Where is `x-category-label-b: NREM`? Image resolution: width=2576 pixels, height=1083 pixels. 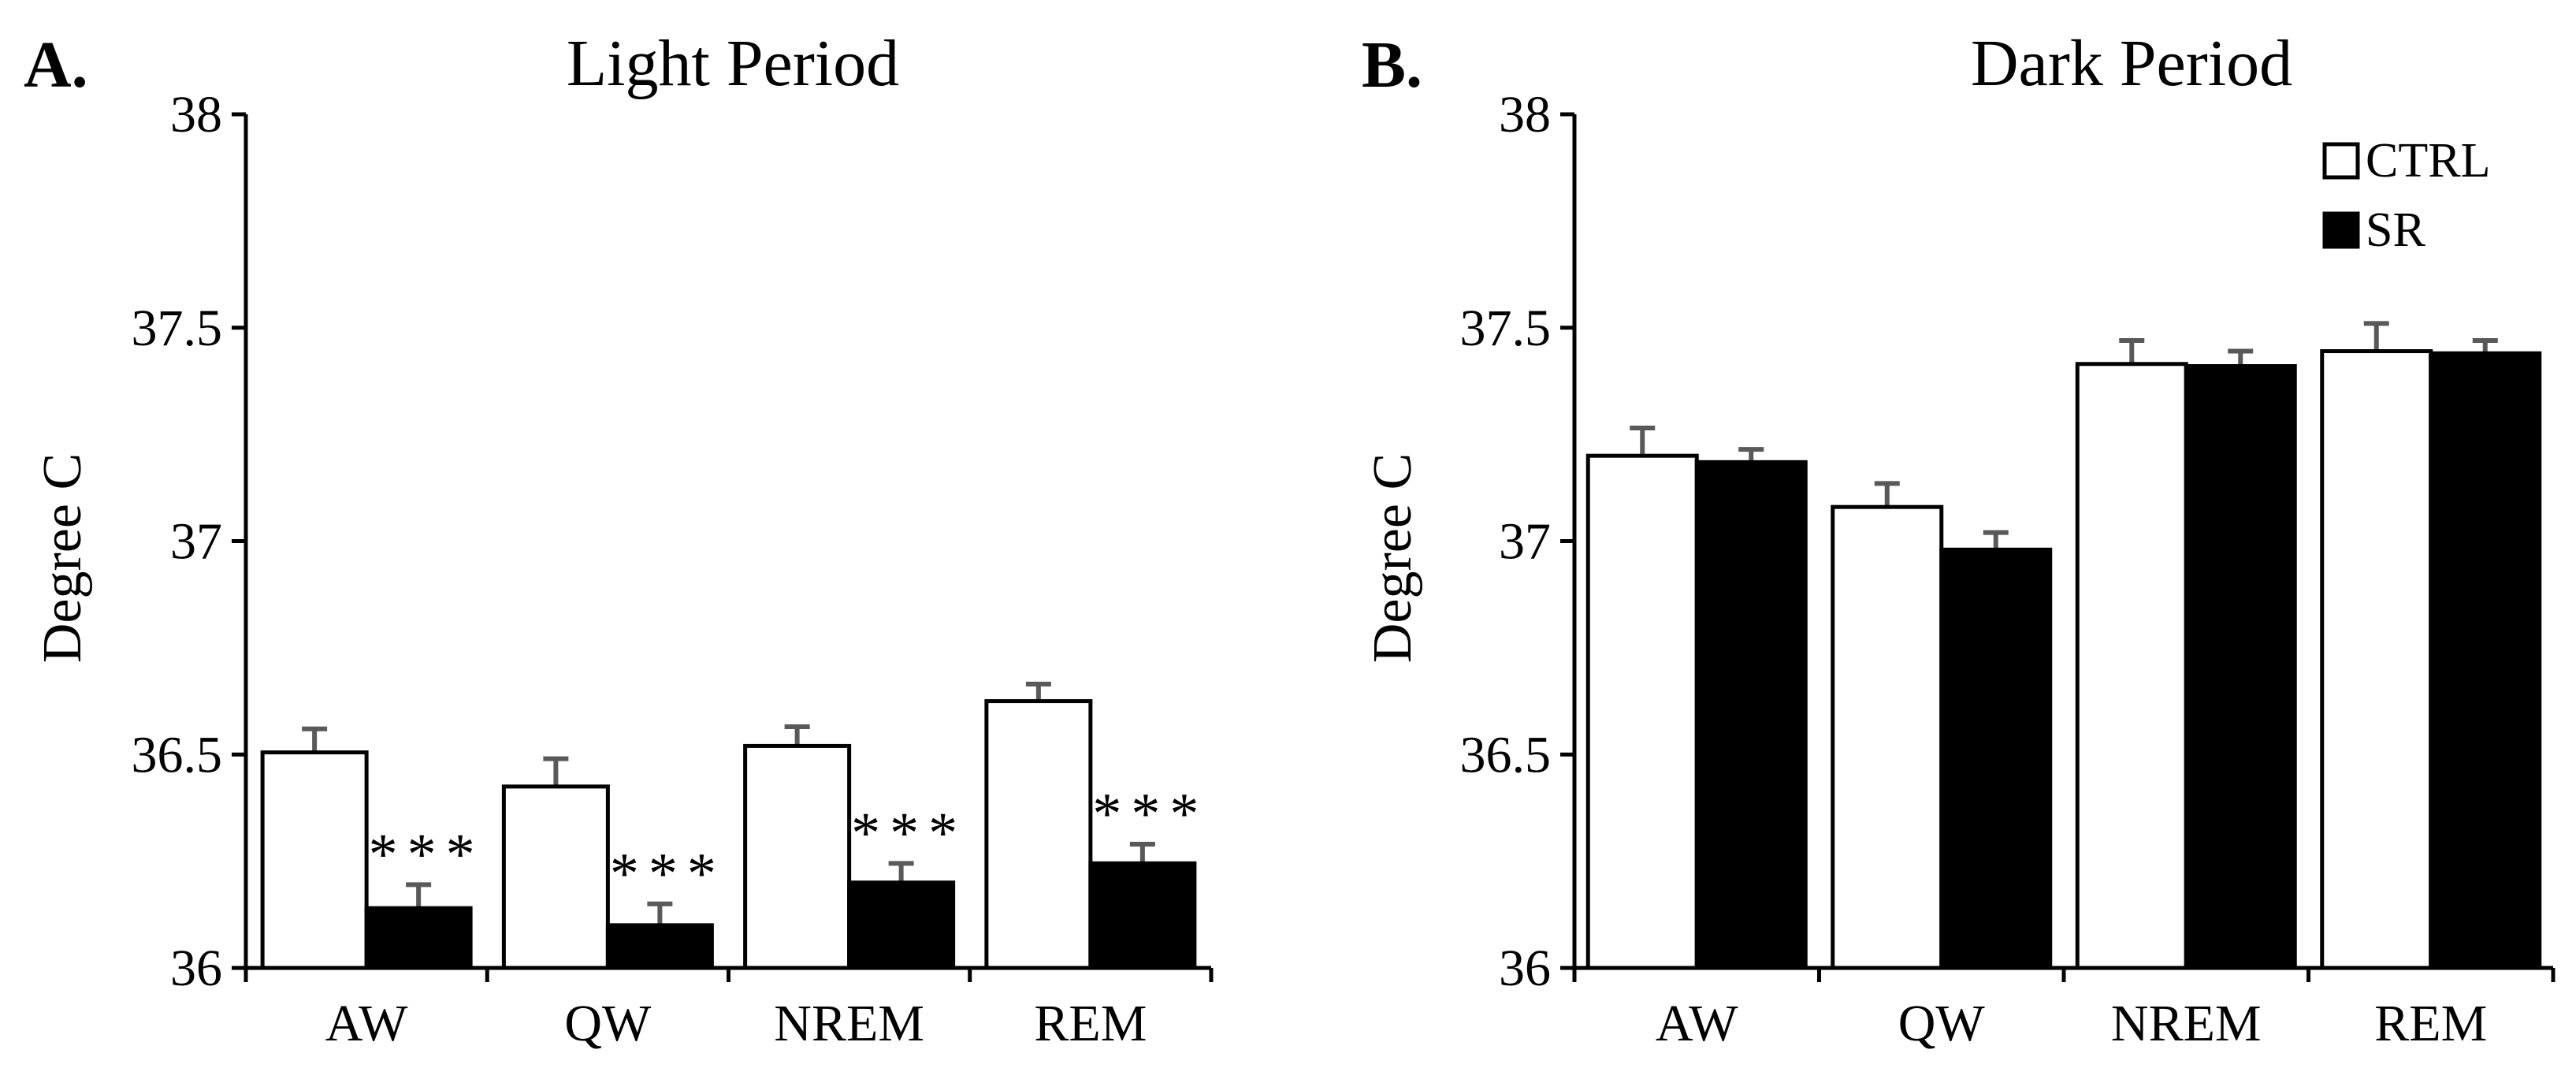
x-category-label-b: NREM is located at coordinates (2186, 1023).